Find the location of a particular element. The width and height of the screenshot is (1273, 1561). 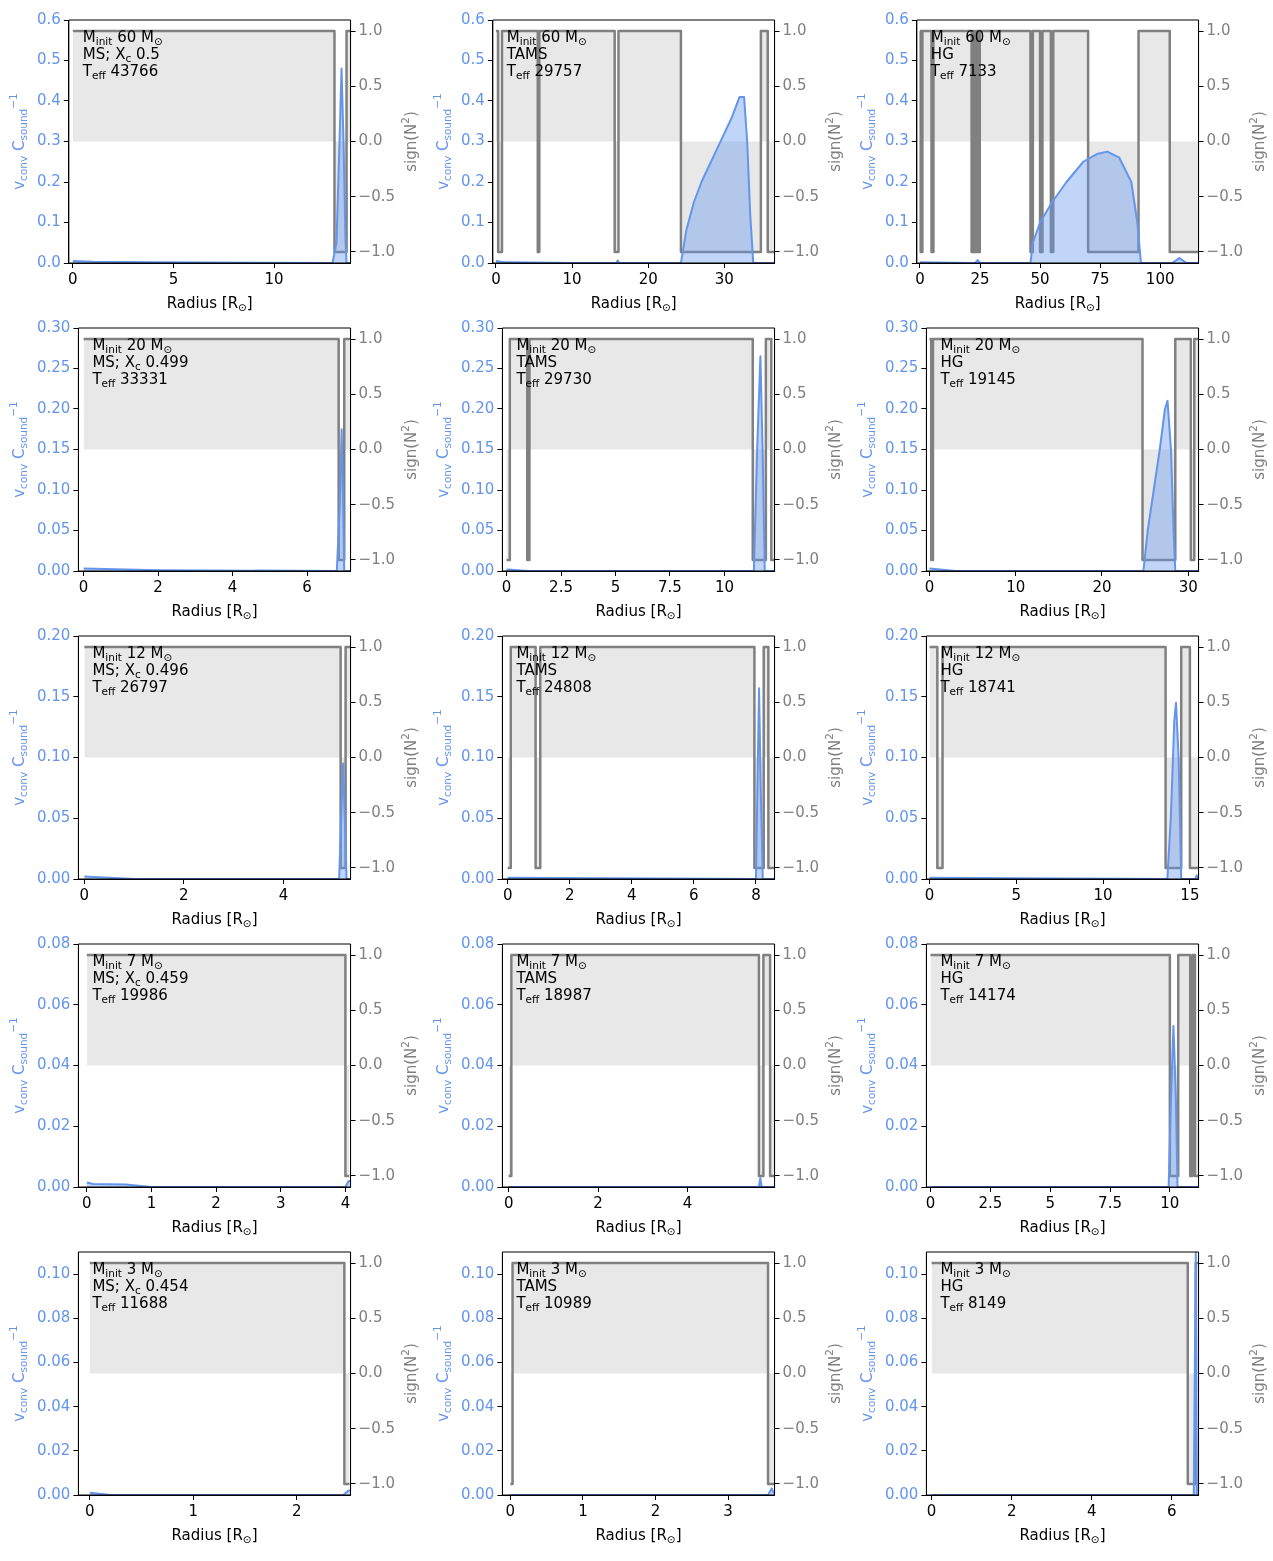

x-tick-label: 5 is located at coordinates (615, 586).